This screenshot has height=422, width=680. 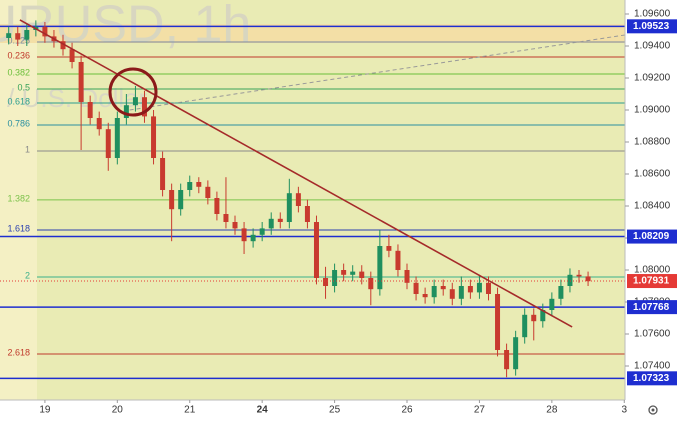 What do you see at coordinates (624, 410) in the screenshot?
I see `x-tick-label: 3` at bounding box center [624, 410].